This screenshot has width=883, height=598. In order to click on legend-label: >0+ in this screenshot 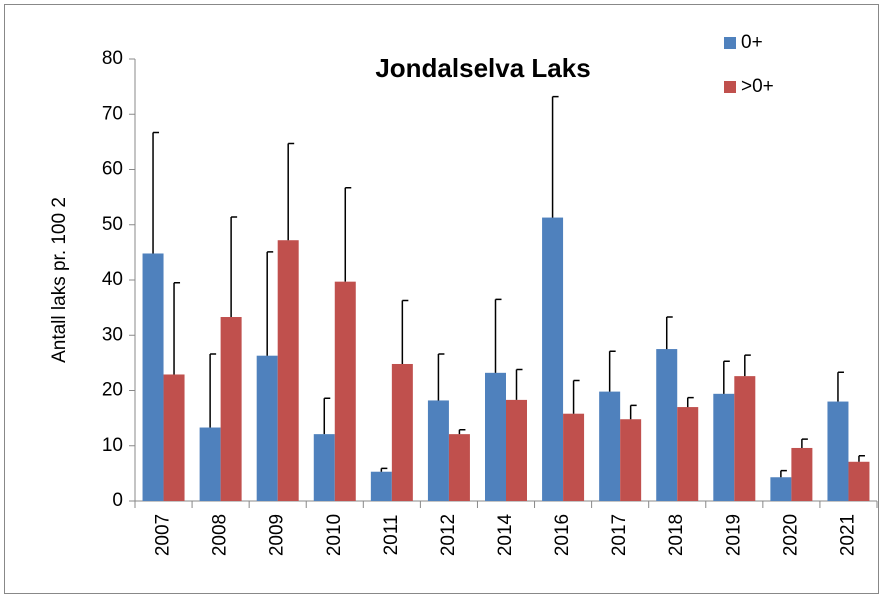, I will do `click(757, 86)`.